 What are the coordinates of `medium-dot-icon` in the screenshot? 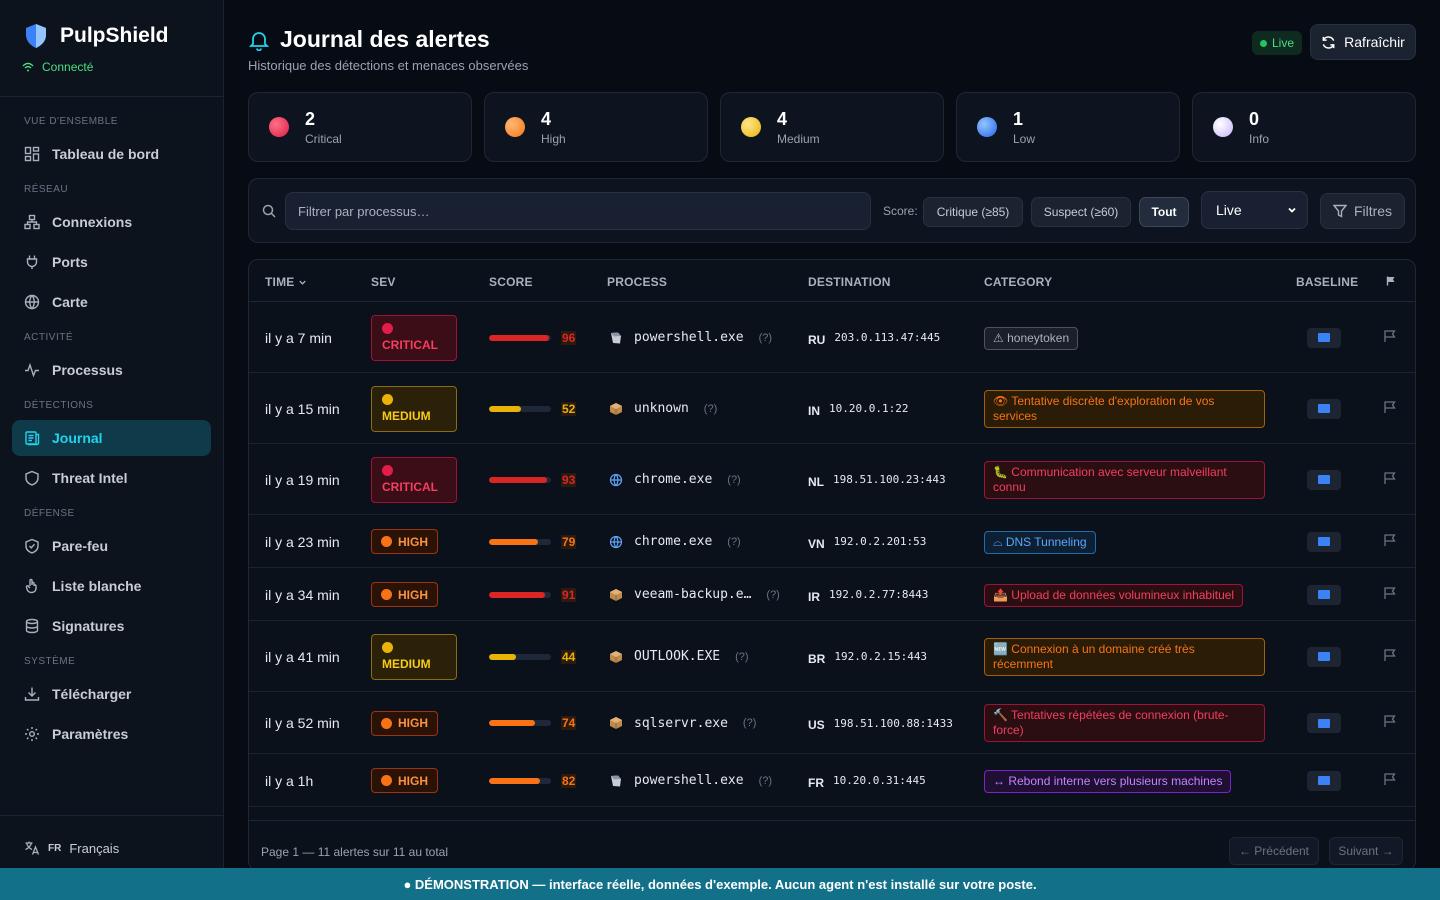 It's located at (751, 127).